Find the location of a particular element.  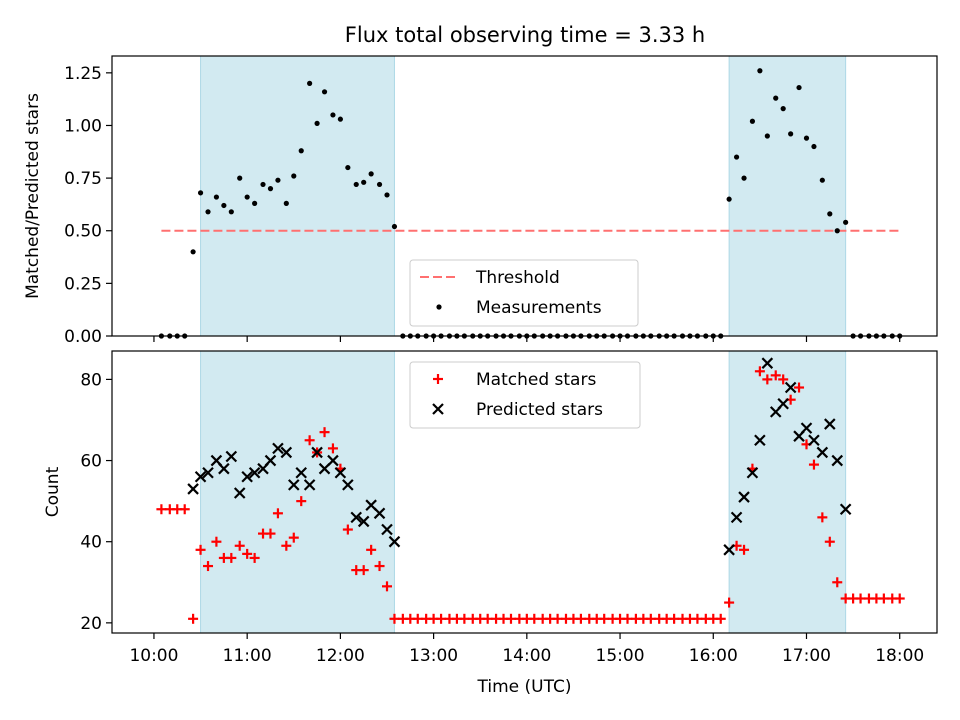

ratio-y-ticks: 0.00 0.25 0.50 0.75 1.00 1.25 is located at coordinates (88, 205).